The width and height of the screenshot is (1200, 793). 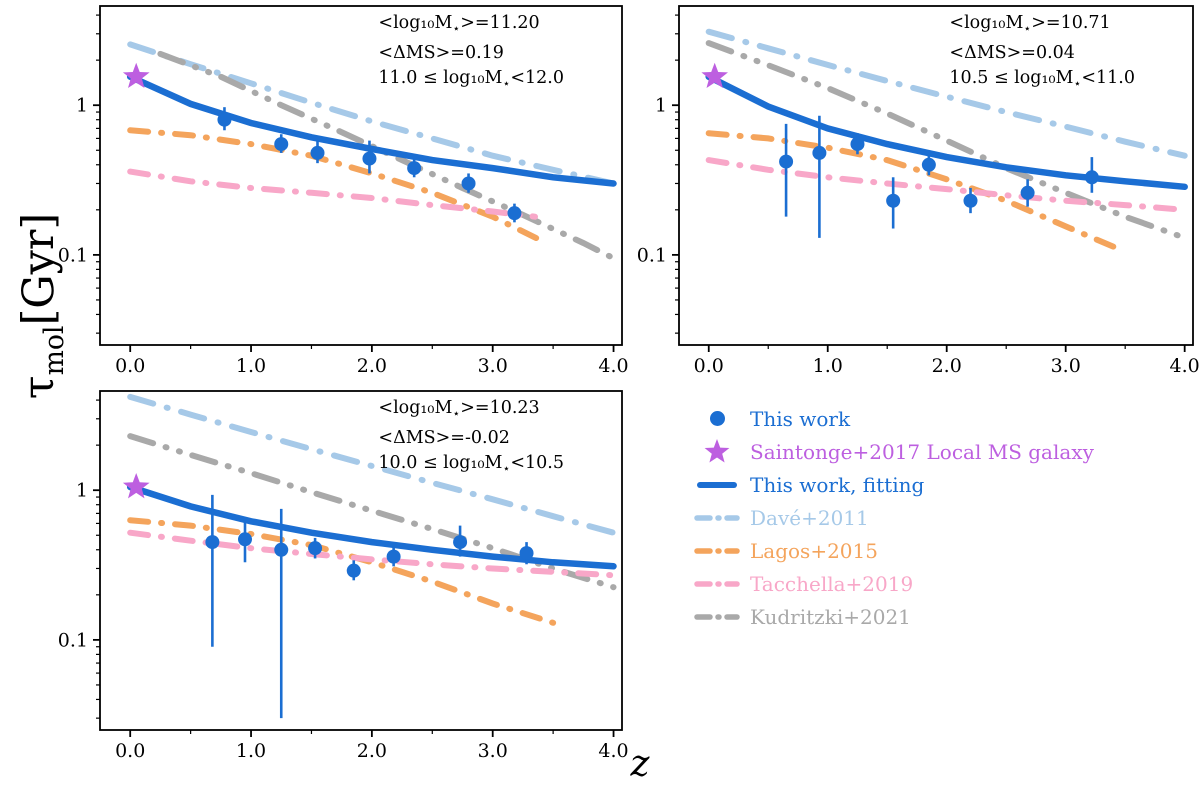 I want to click on legend-label: This work, fitting, so click(x=837, y=484).